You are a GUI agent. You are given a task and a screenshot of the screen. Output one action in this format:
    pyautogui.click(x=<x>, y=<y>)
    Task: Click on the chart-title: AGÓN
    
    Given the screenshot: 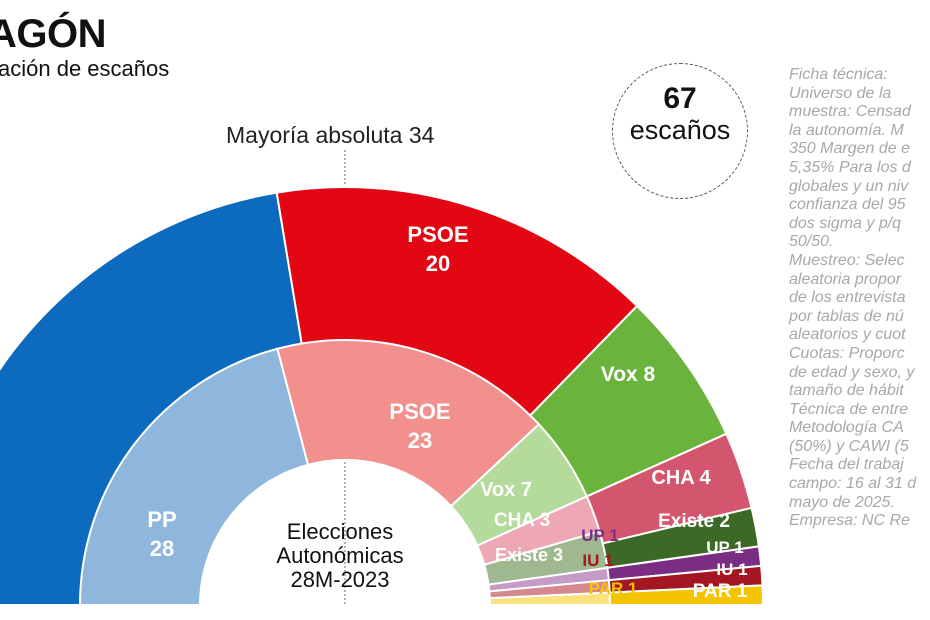 What is the action you would take?
    pyautogui.click(x=53, y=34)
    